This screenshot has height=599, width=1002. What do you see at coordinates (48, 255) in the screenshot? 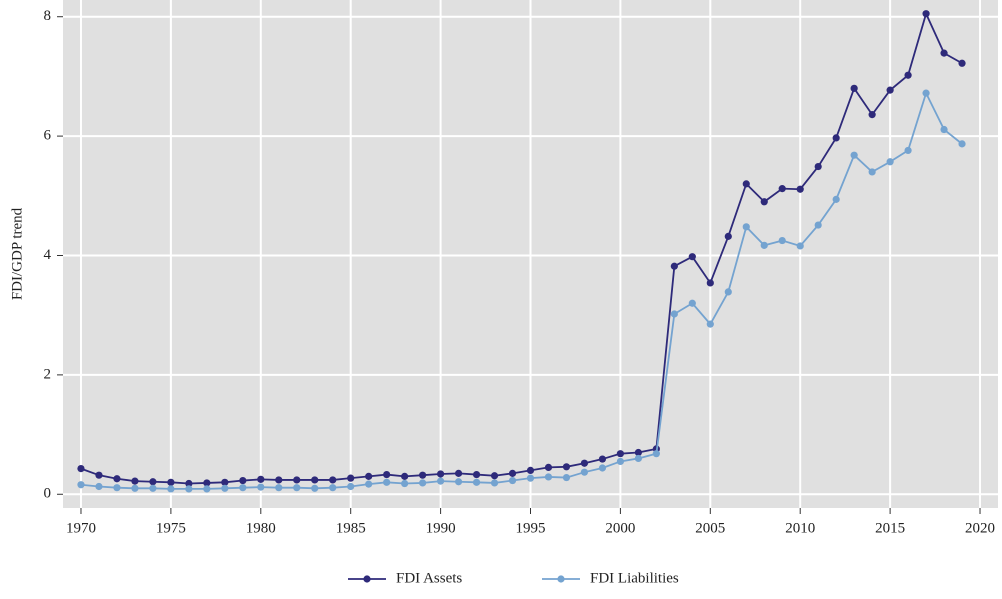
I see `y-tick-label: 4` at bounding box center [48, 255].